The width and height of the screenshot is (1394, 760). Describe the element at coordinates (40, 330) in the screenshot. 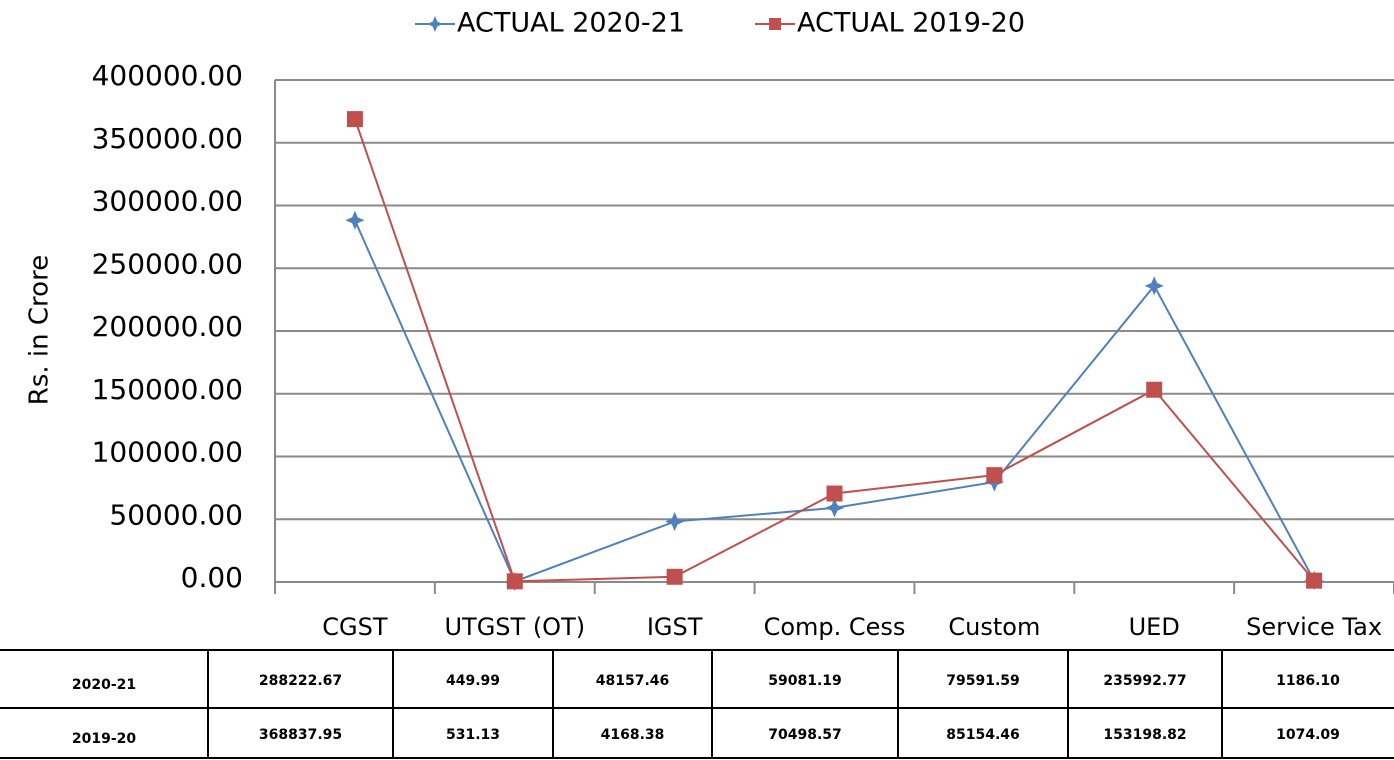

I see `y-axis-label: Rs. in Crore` at that location.